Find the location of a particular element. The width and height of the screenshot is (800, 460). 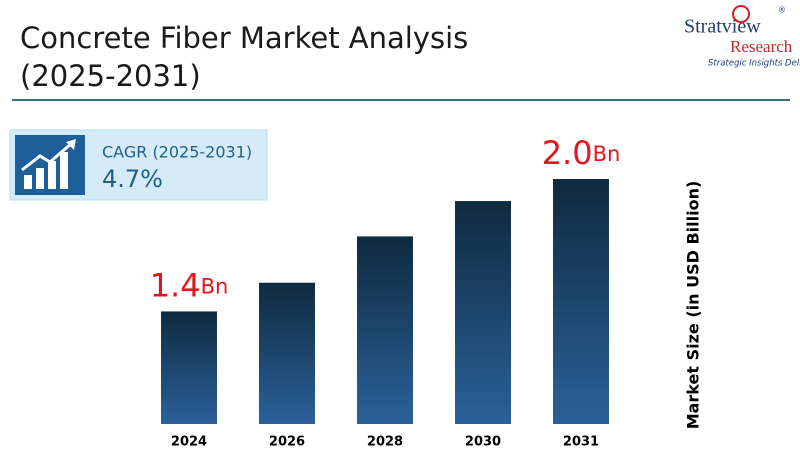

logo-name: Stratview is located at coordinates (722, 27).